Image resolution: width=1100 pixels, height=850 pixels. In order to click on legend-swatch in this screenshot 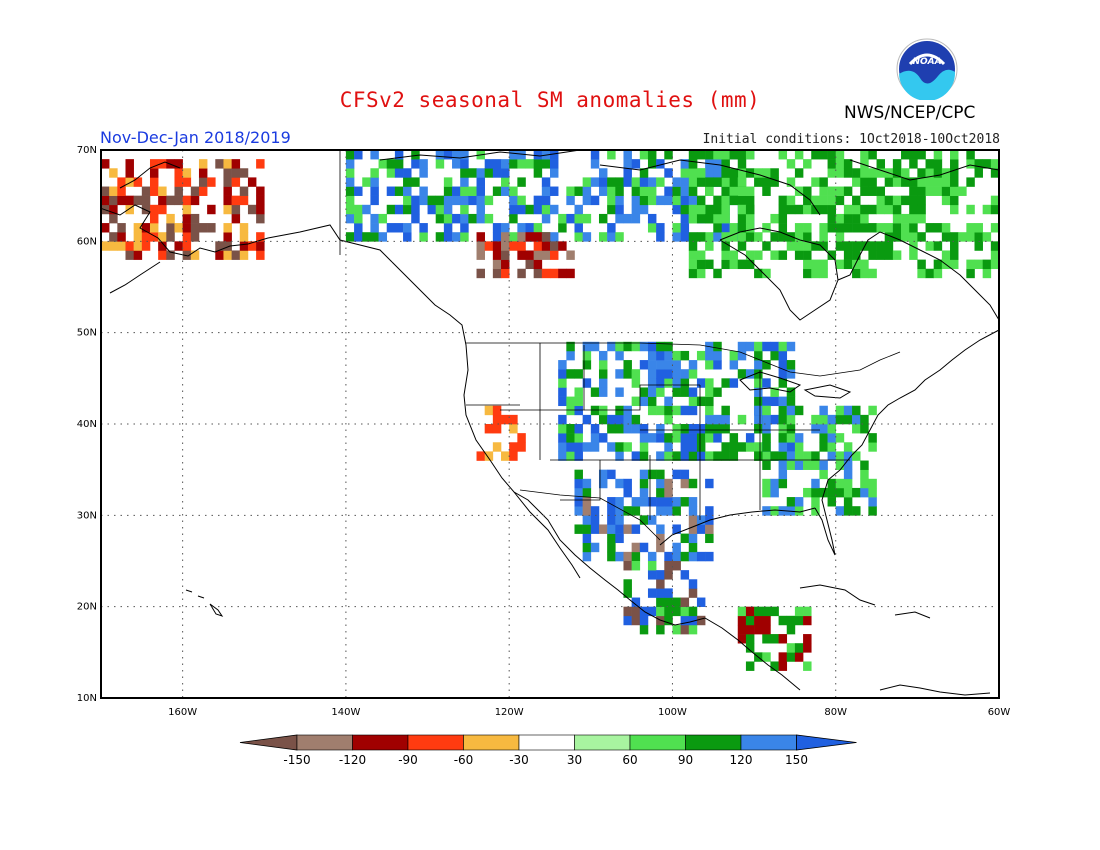, I will do `click(380, 742)`.